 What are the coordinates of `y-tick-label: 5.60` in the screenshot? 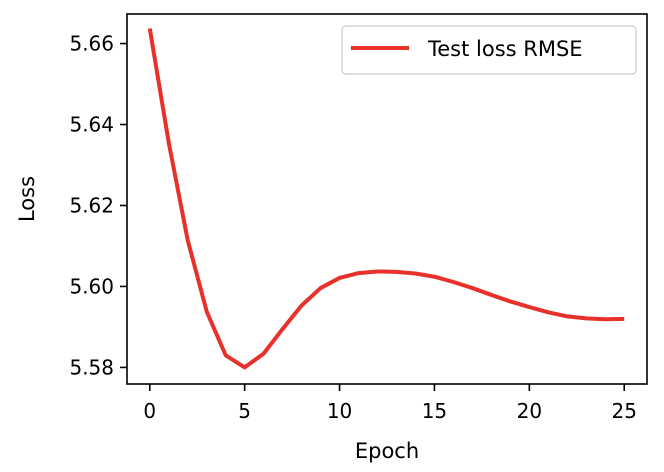 It's located at (91, 286).